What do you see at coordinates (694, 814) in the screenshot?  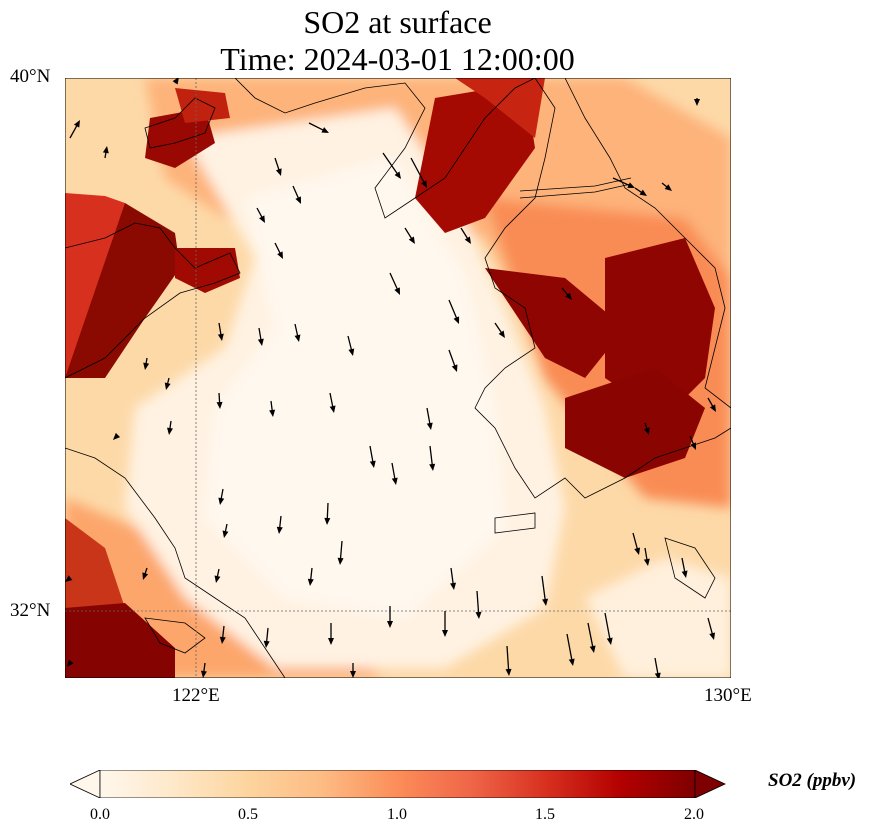 I see `colorbar-tick-4: 2.0` at bounding box center [694, 814].